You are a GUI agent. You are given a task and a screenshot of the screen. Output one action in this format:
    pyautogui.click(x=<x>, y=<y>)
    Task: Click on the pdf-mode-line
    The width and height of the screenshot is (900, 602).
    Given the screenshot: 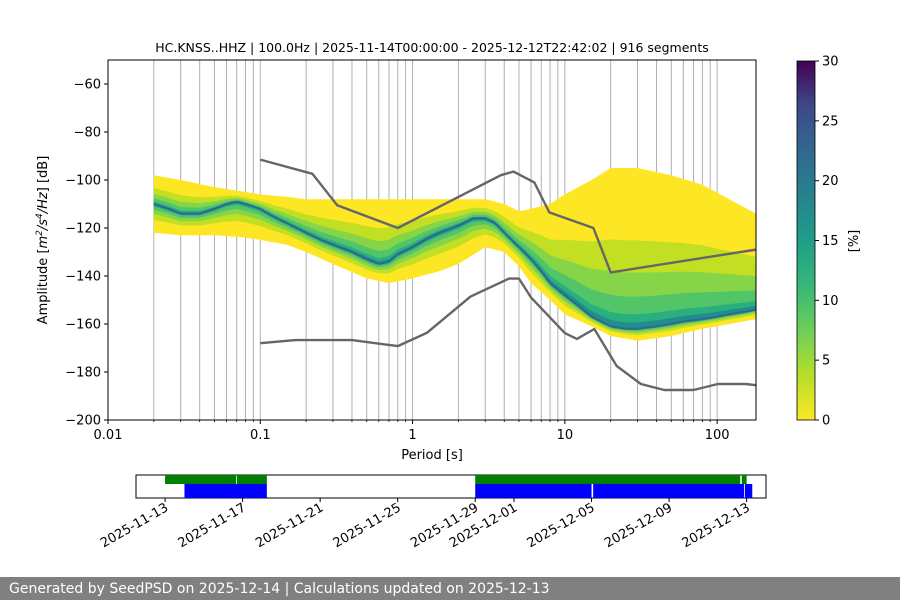 What is the action you would take?
    pyautogui.click(x=454, y=265)
    